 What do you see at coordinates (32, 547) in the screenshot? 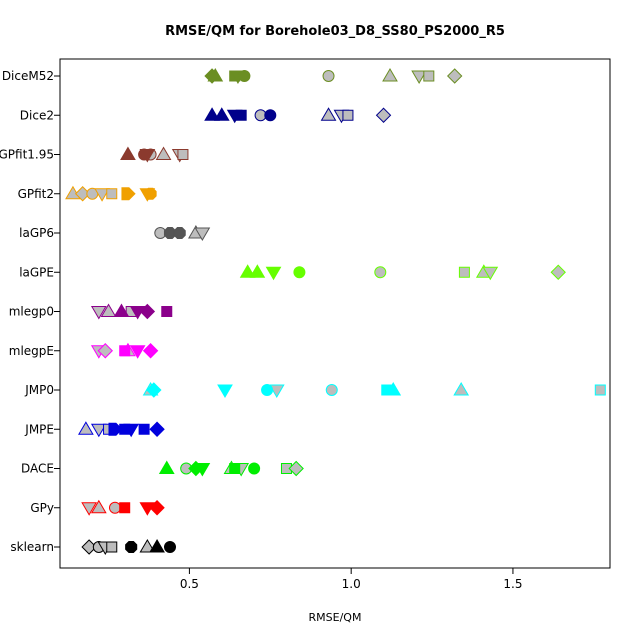
I see `y-tick-label: sklearn` at bounding box center [32, 547].